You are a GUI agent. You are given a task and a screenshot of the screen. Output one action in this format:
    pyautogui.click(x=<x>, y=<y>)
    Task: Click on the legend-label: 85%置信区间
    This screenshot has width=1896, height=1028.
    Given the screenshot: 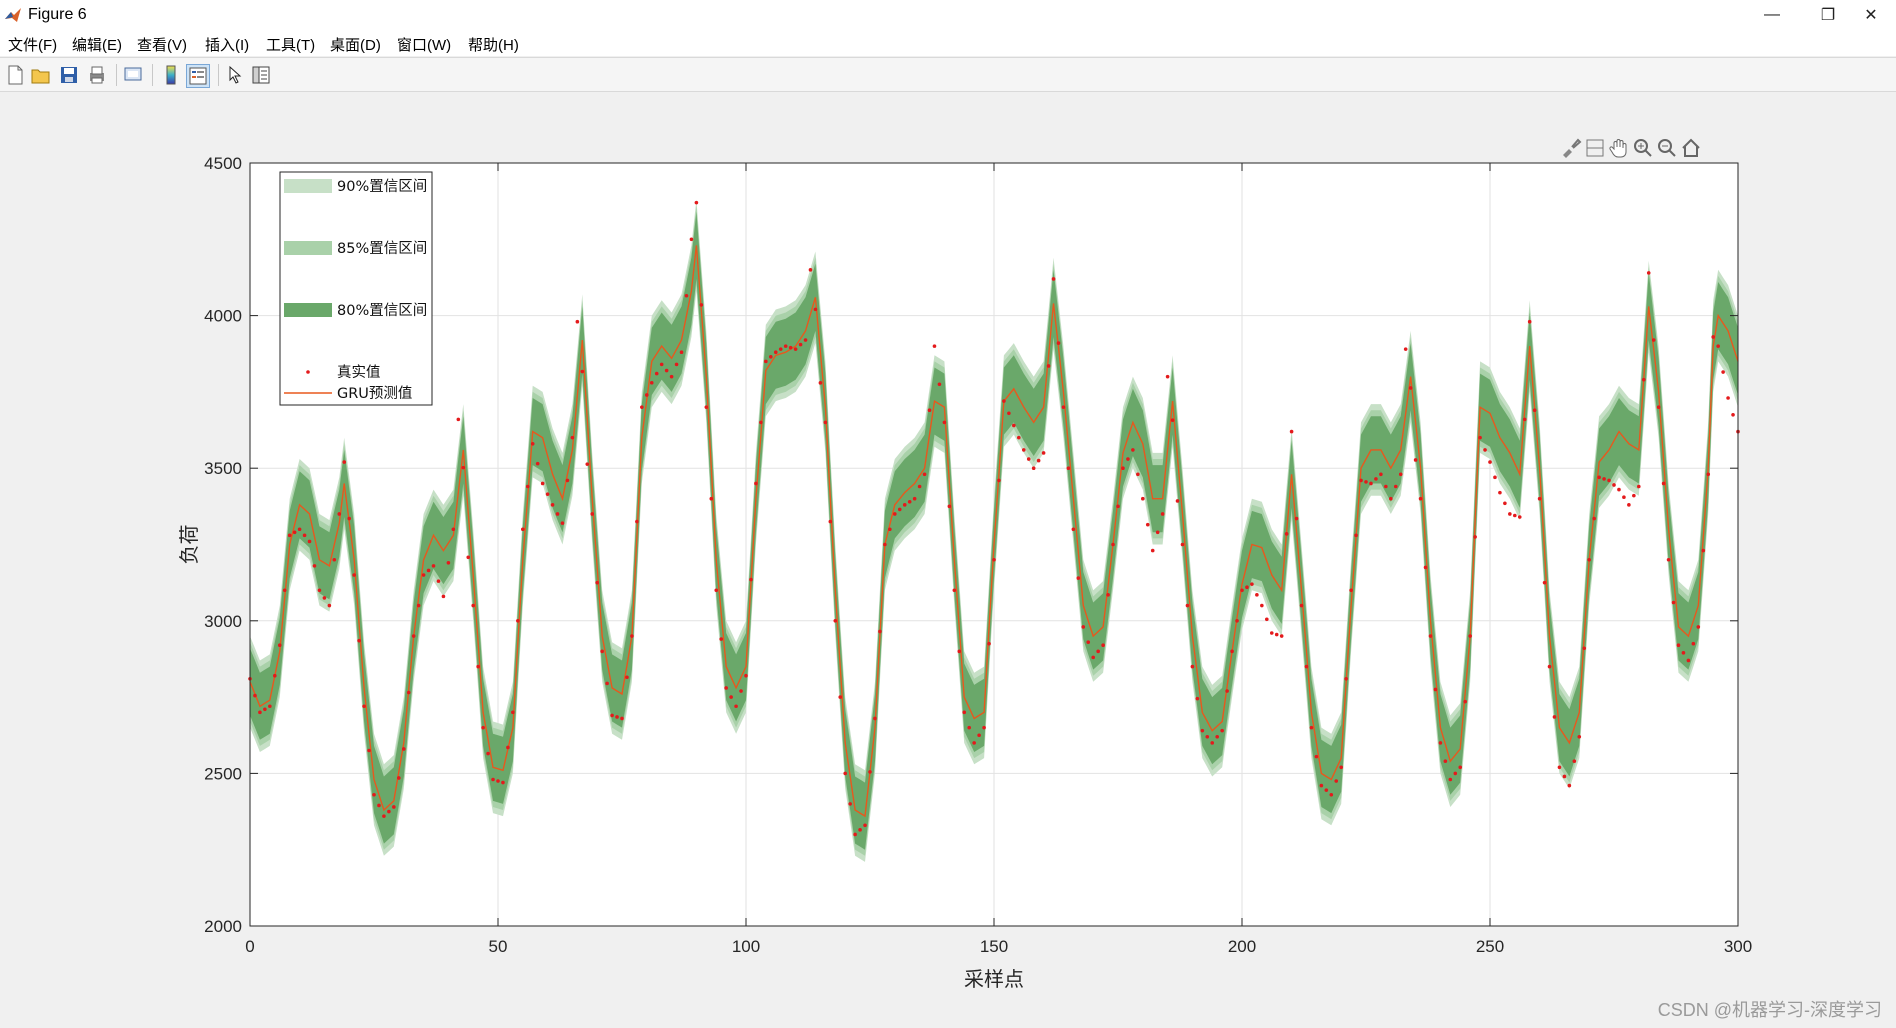 What is the action you would take?
    pyautogui.click(x=382, y=248)
    